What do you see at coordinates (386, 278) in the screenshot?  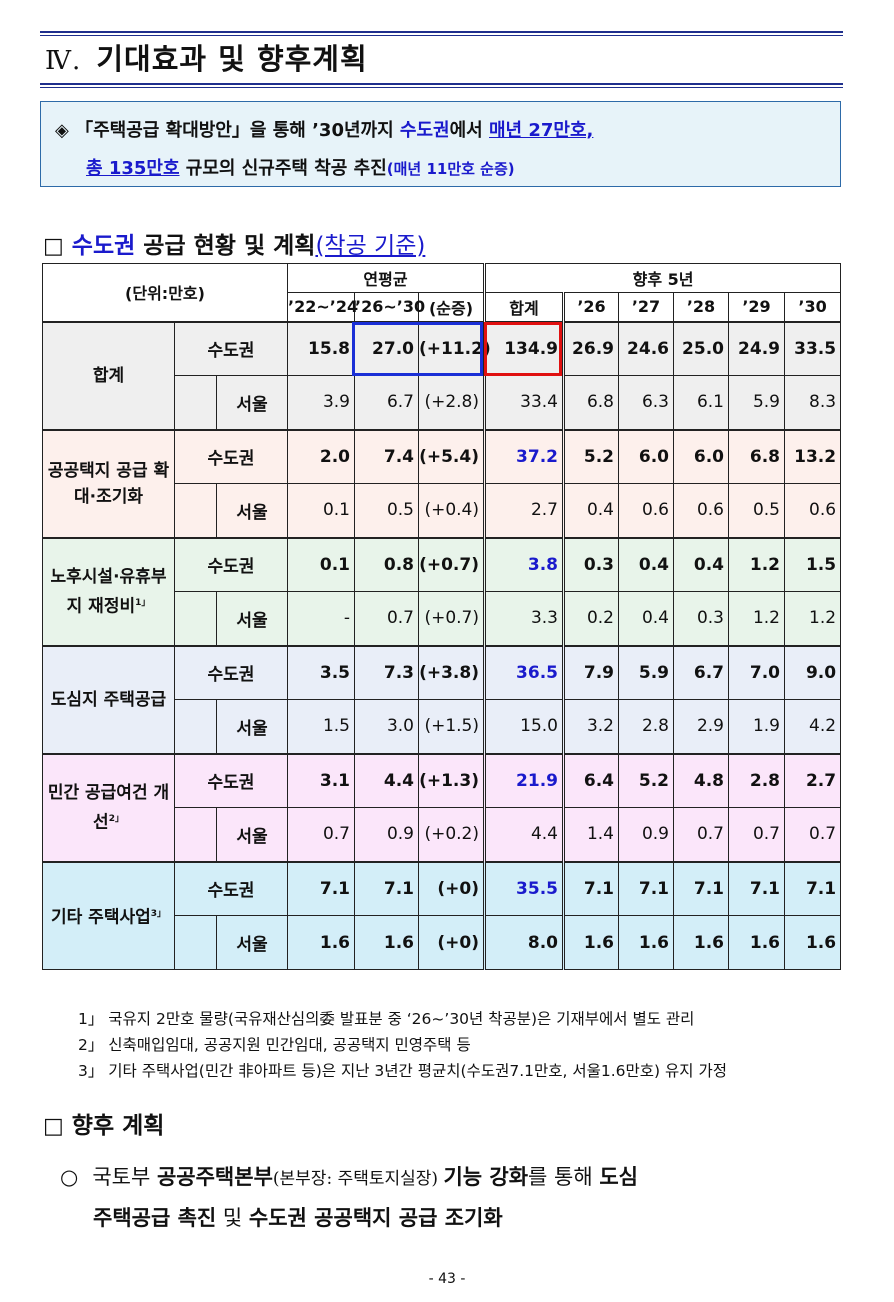 I see `header-annual-avg: 연평균` at bounding box center [386, 278].